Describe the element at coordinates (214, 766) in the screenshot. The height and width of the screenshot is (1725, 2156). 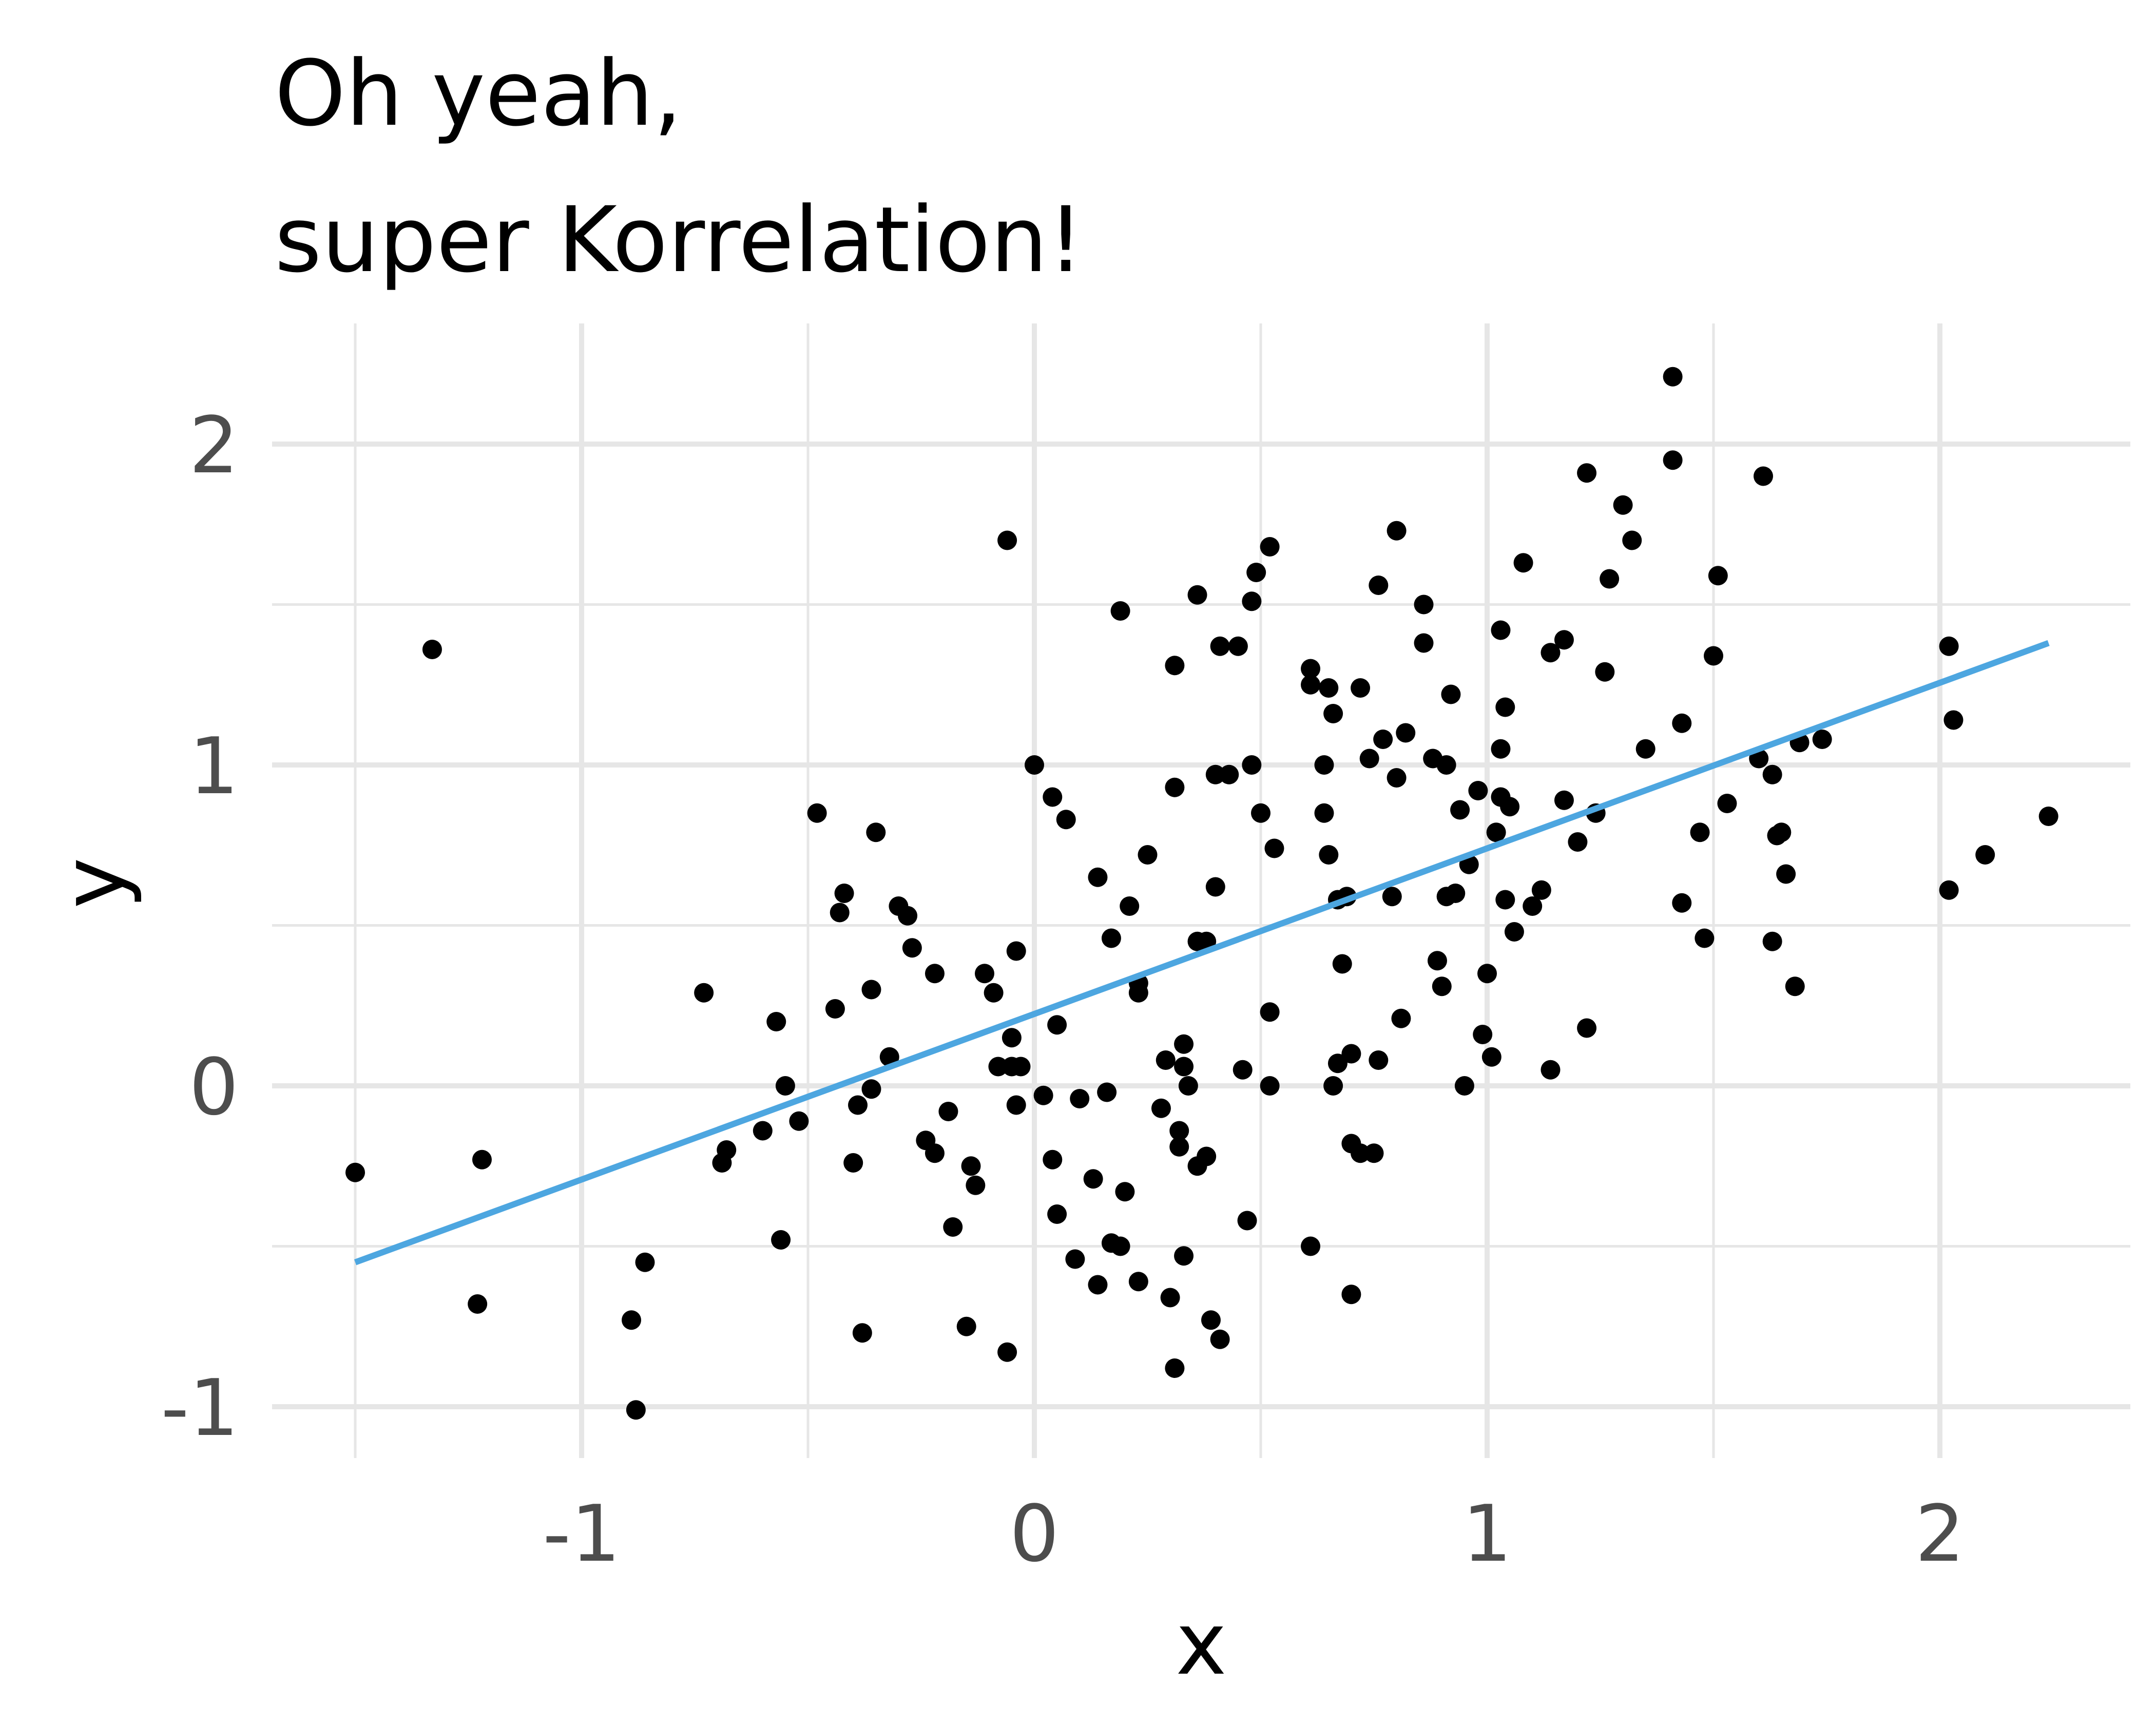
I see `y-tick-label: 1` at that location.